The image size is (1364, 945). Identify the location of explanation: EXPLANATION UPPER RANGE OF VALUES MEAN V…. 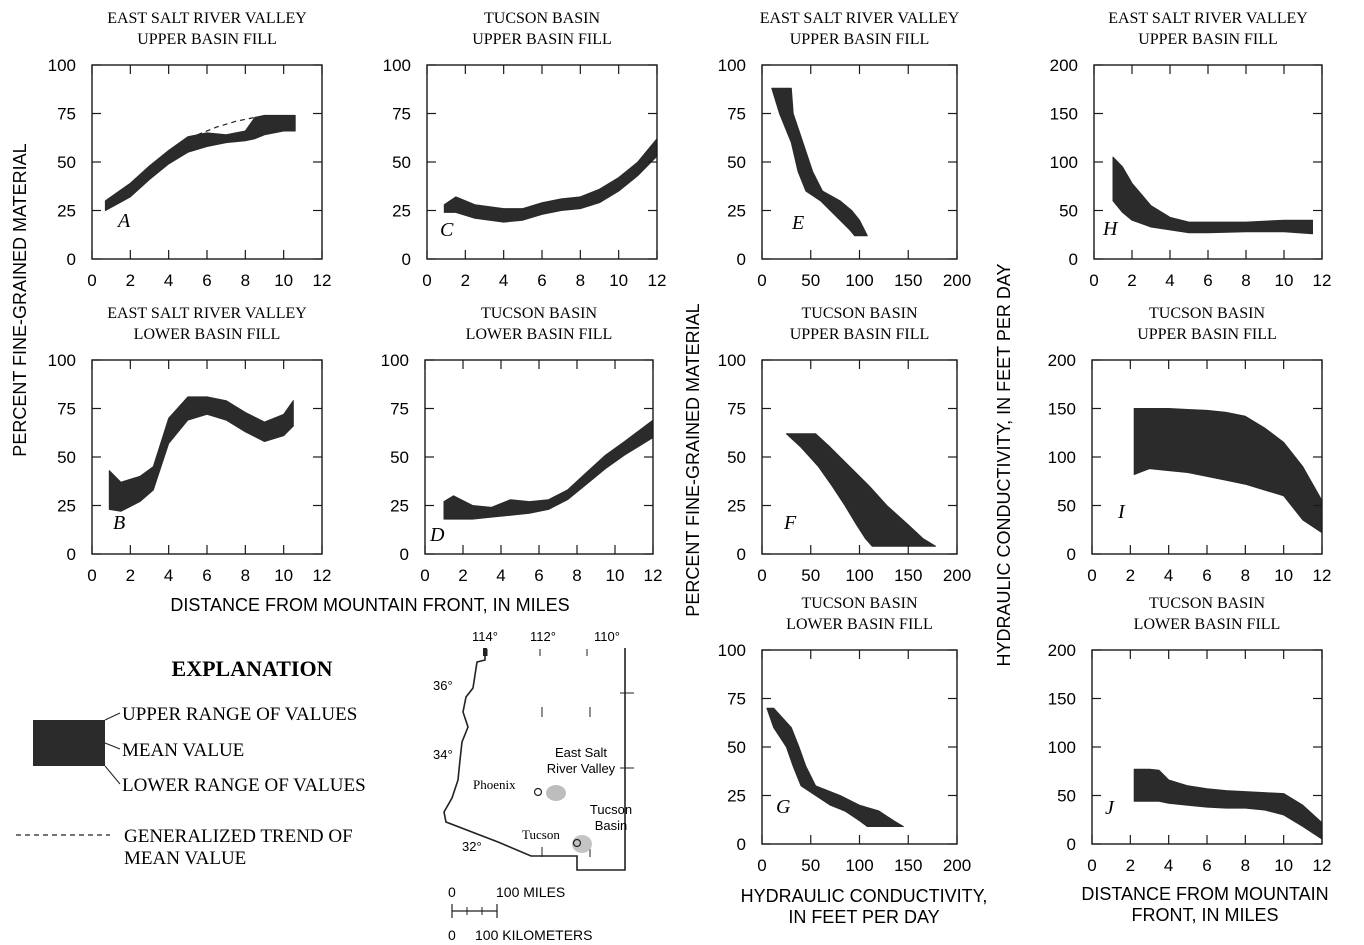
(191, 762).